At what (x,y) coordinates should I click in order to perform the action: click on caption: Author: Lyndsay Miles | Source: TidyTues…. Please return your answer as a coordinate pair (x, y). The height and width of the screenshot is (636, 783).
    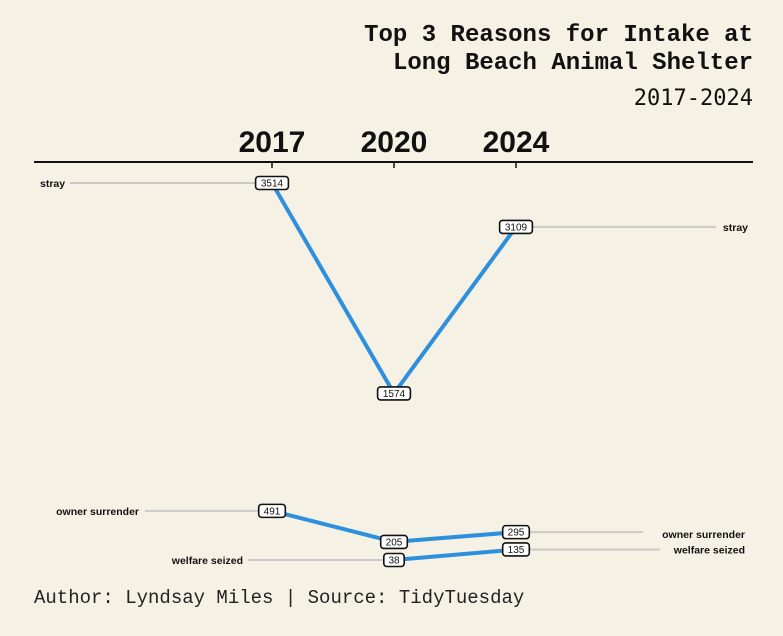
    Looking at the image, I should click on (279, 598).